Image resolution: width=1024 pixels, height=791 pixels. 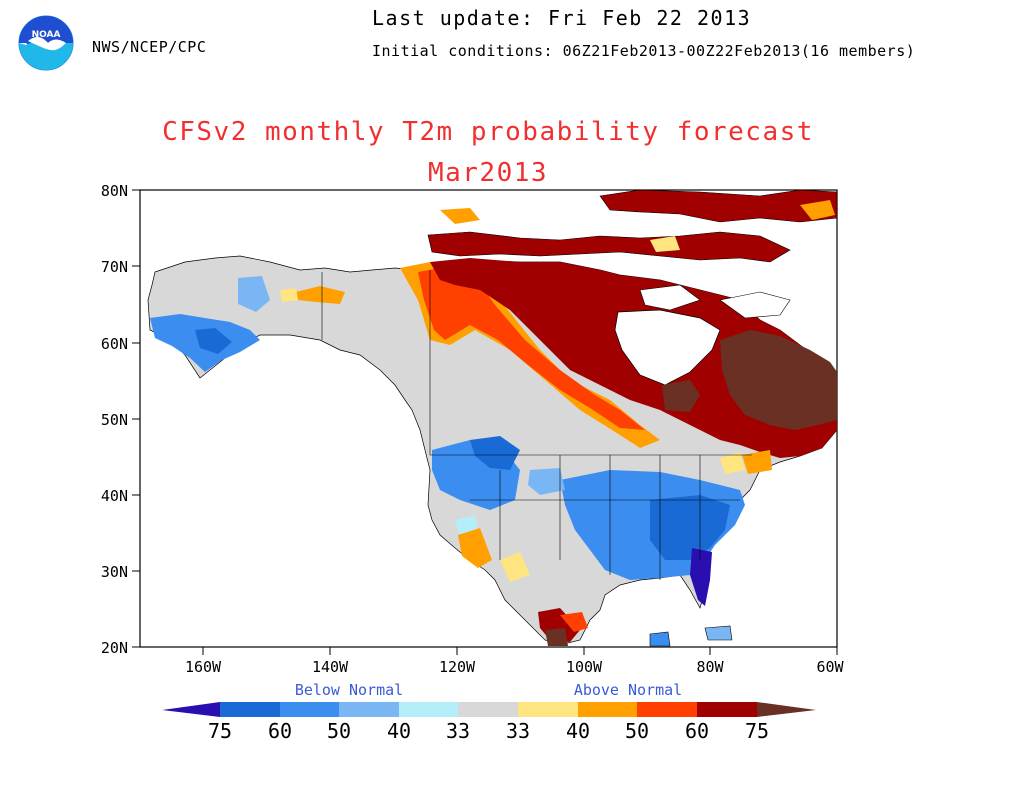 I want to click on last-update-text: Last update: Fri Feb 22 2013, so click(x=562, y=18).